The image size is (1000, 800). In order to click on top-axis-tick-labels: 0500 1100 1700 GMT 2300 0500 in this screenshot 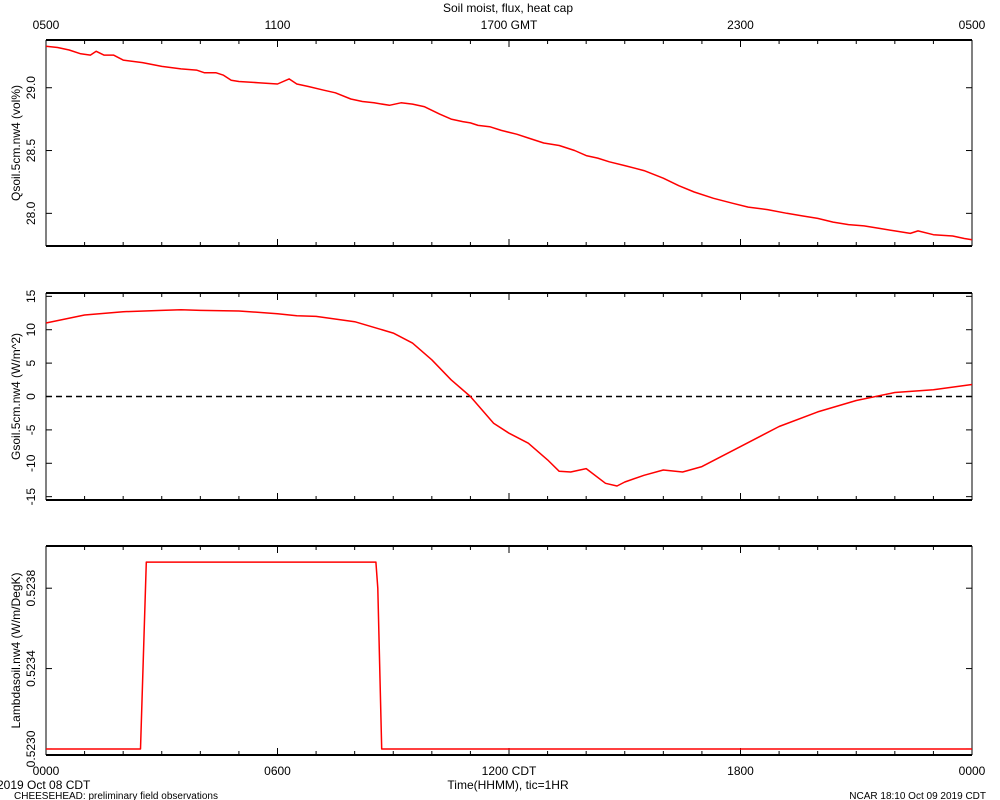, I will do `click(509, 25)`.